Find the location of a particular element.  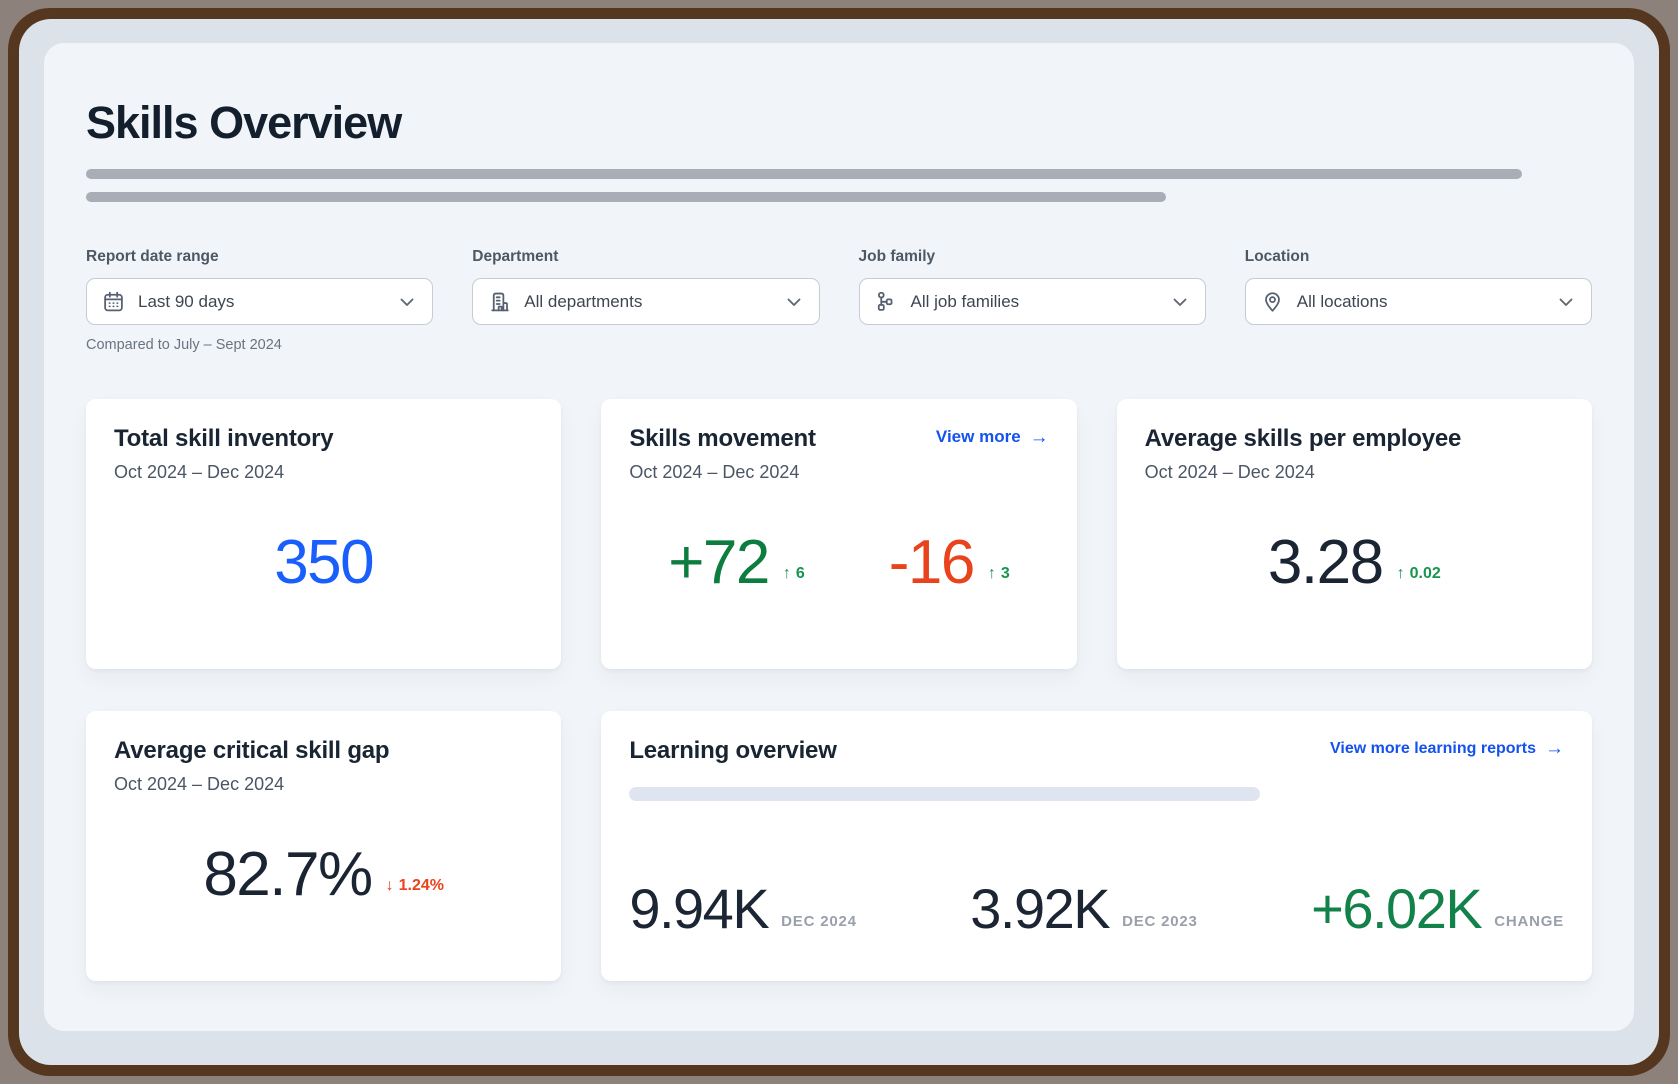

skills-gained-delta-badge: ↑ 6 is located at coordinates (793, 574).